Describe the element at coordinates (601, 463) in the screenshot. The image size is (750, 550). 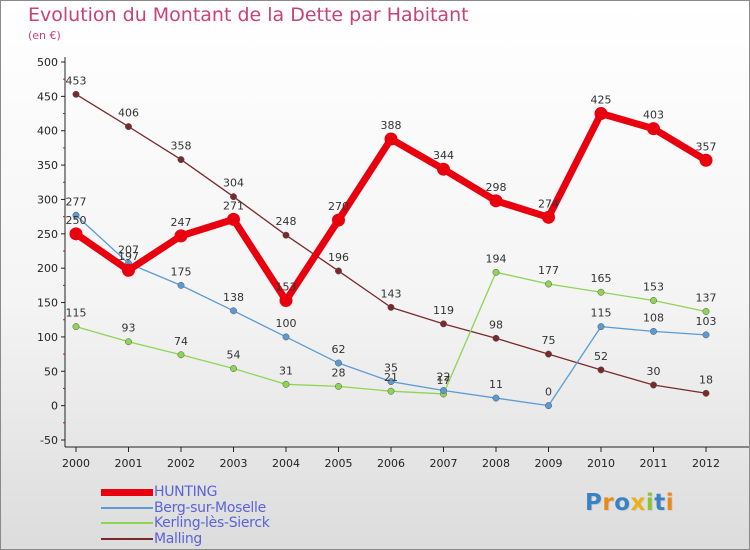
I see `x-tick-label: 2010` at that location.